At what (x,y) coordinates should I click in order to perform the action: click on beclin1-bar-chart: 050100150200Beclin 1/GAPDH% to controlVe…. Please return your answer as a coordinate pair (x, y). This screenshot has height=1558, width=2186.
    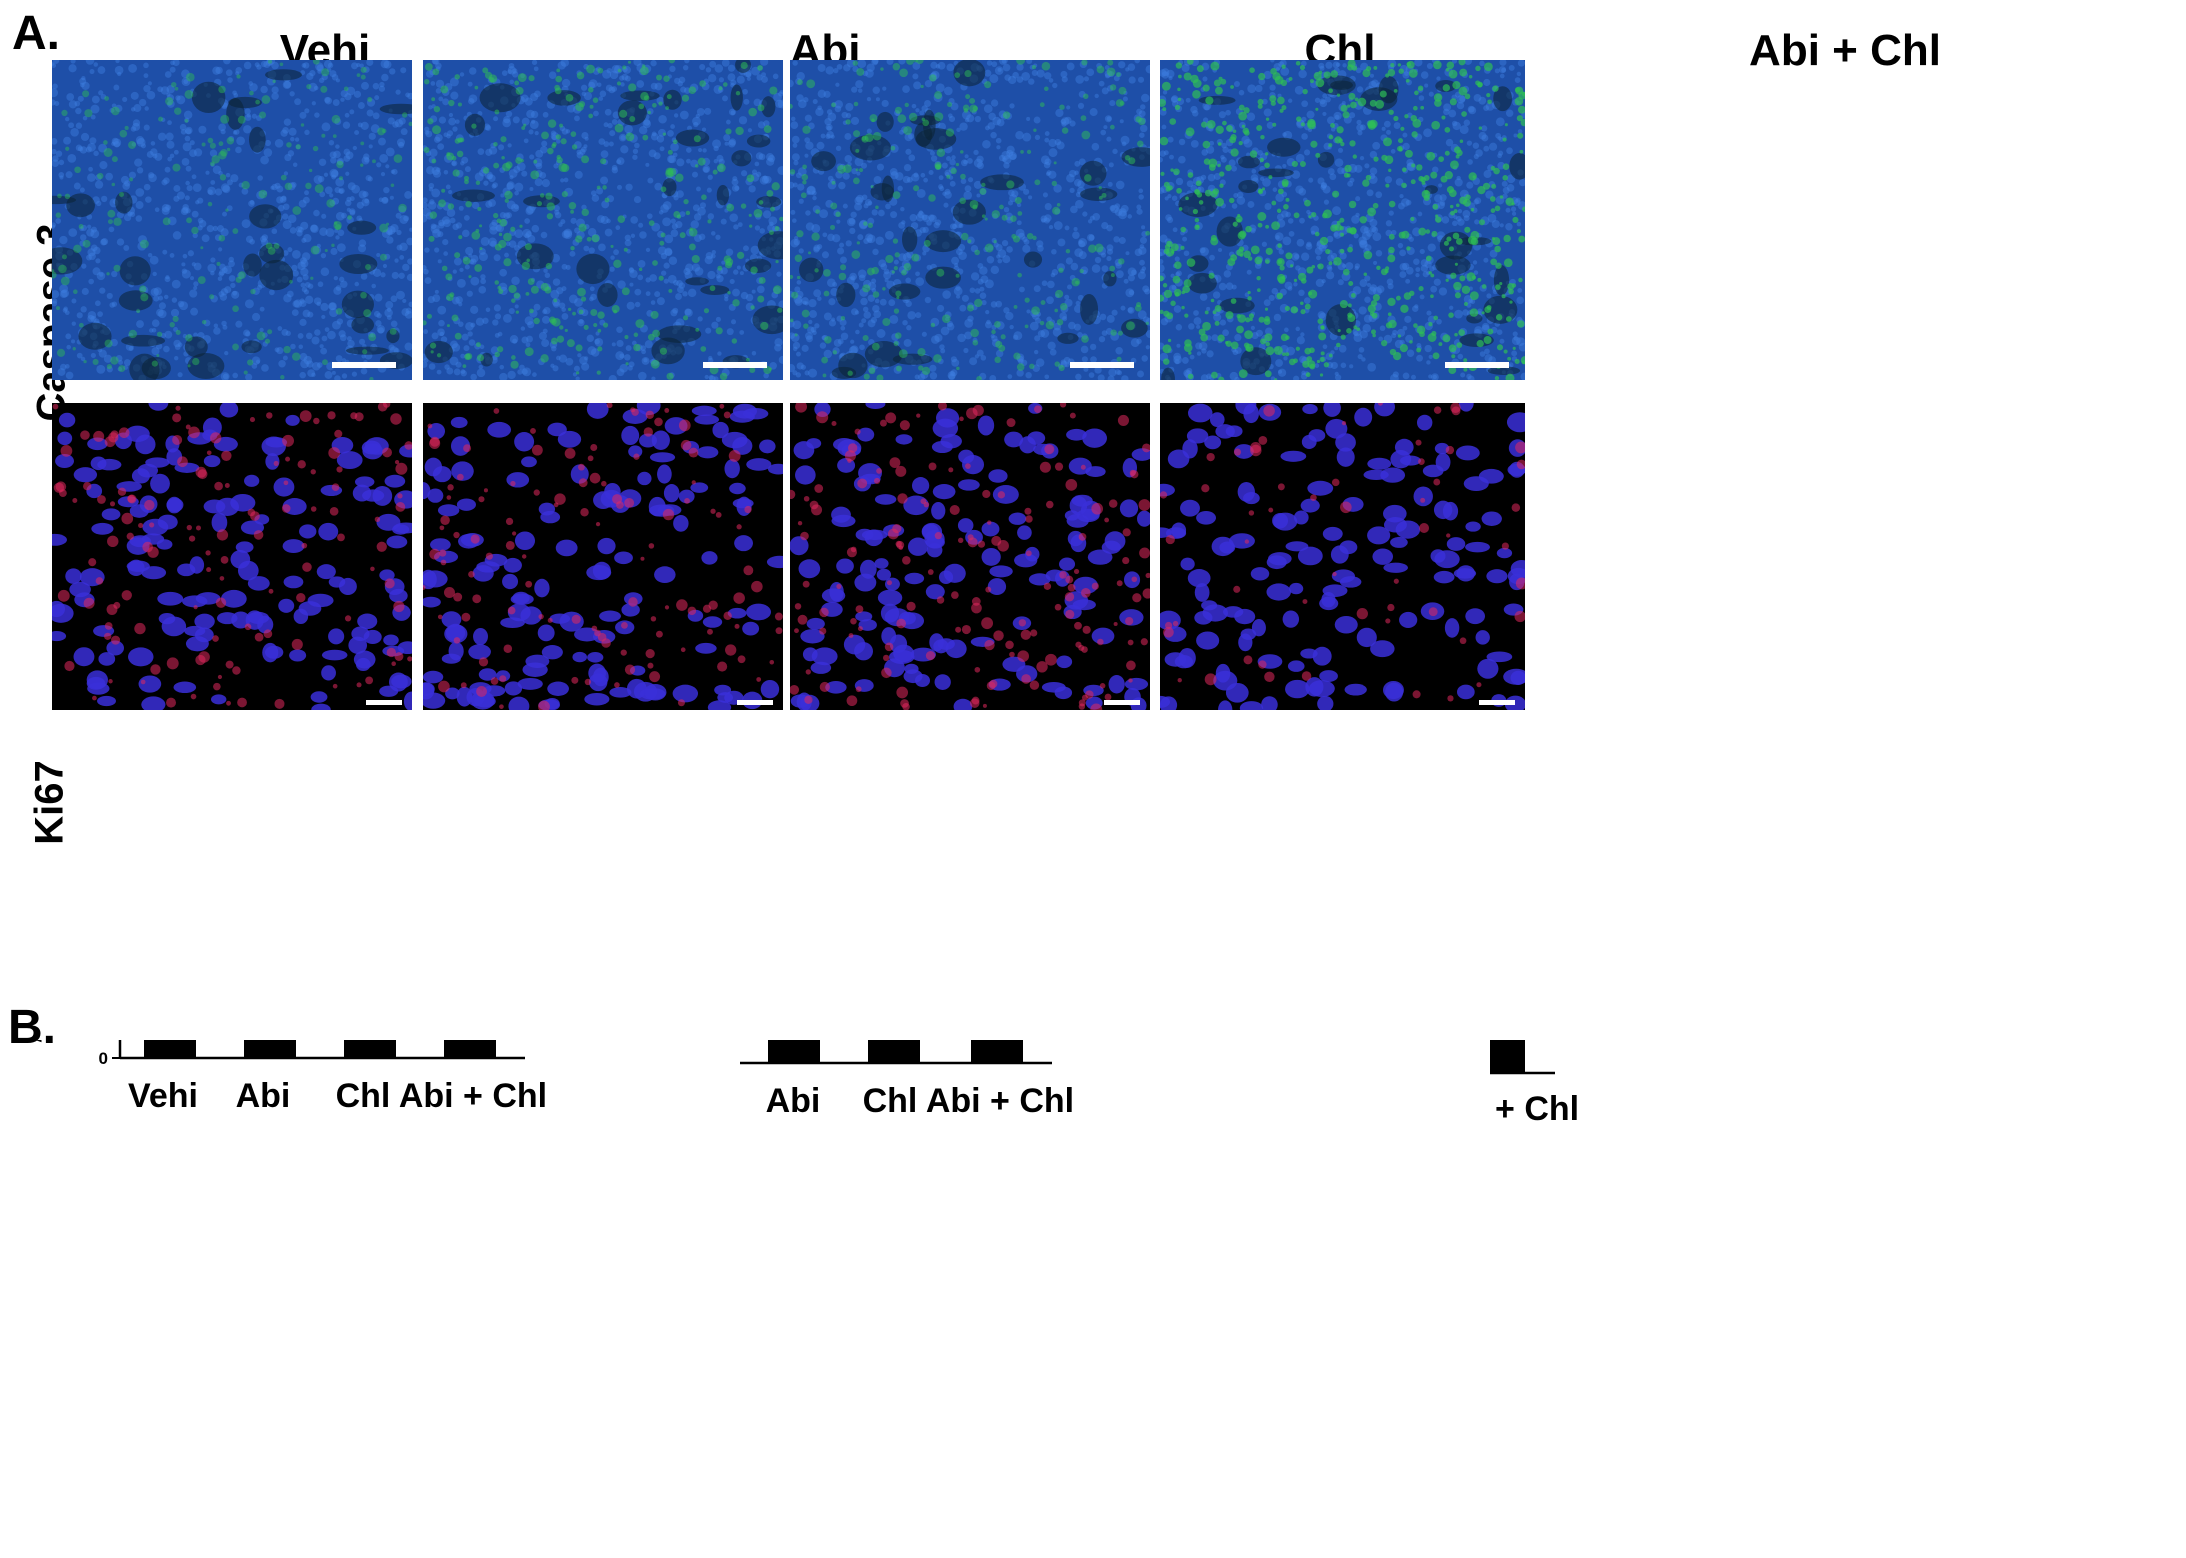
    Looking at the image, I should click on (1120, 1296).